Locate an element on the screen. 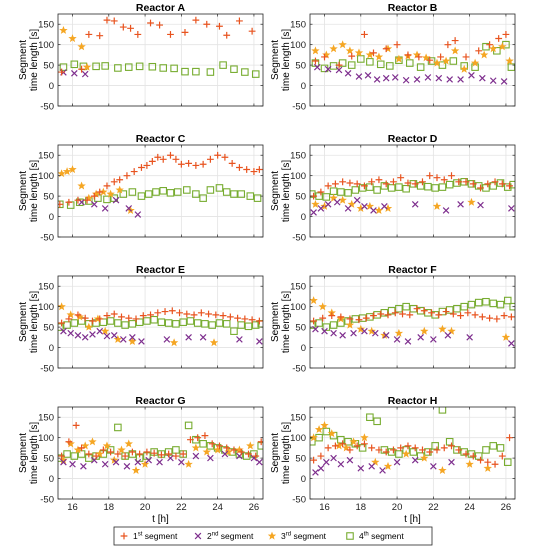 This screenshot has width=535, height=550. legend-item-2nd-segment: 2nd segment is located at coordinates (224, 536).